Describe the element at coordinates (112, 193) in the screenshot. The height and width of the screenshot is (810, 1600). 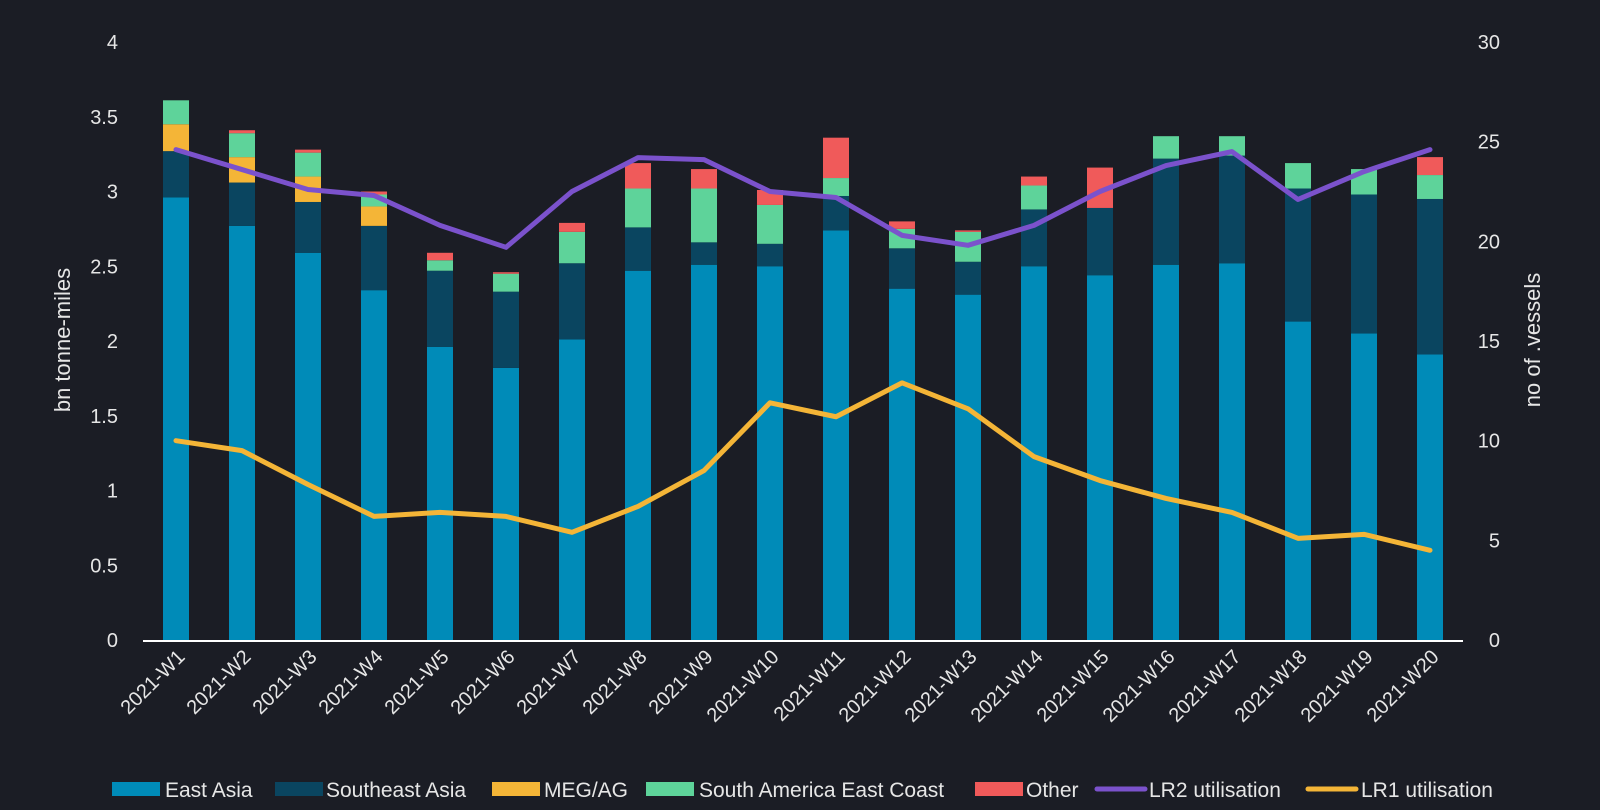
I see `left-y-tick: 3` at that location.